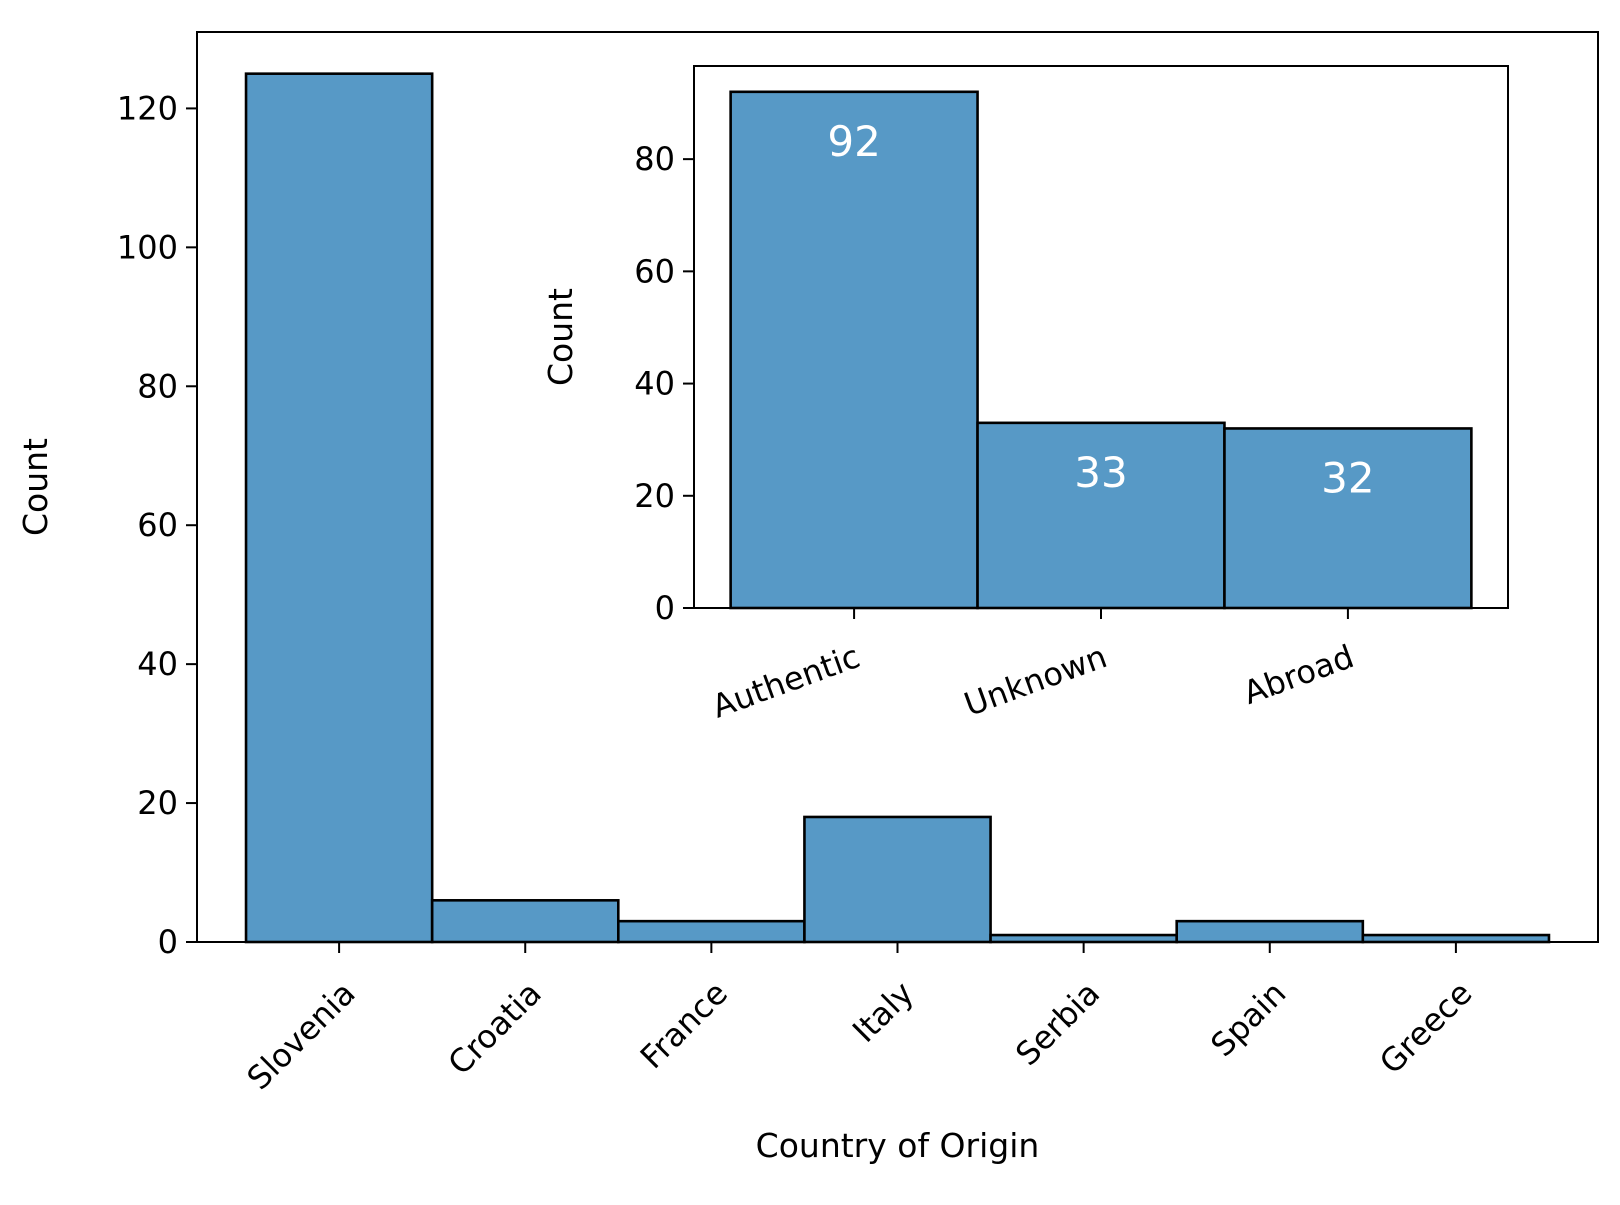 The height and width of the screenshot is (1205, 1620). What do you see at coordinates (157, 664) in the screenshot?
I see `main-ytick-label: 40` at bounding box center [157, 664].